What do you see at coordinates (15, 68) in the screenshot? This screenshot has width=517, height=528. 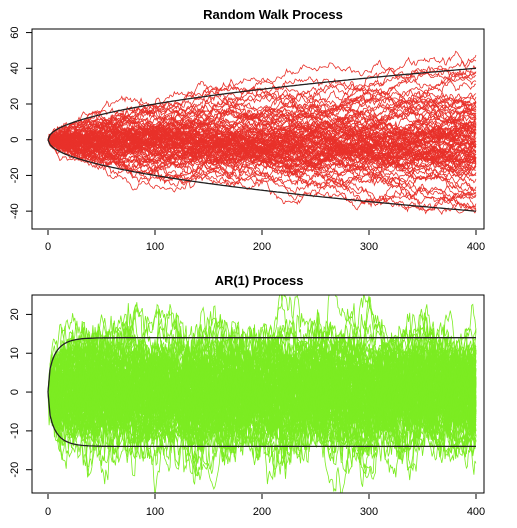 I see `random-walk-y-tick-label: 40` at bounding box center [15, 68].